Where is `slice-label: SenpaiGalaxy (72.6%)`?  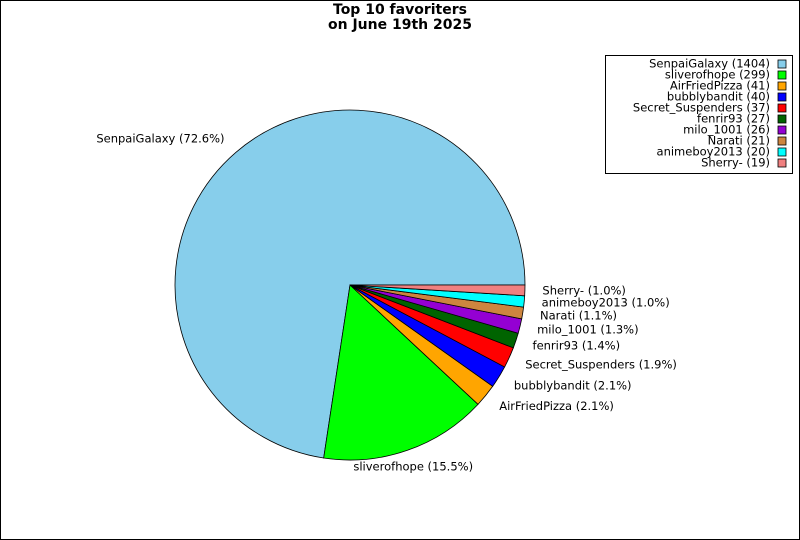
slice-label: SenpaiGalaxy (72.6%) is located at coordinates (160, 138).